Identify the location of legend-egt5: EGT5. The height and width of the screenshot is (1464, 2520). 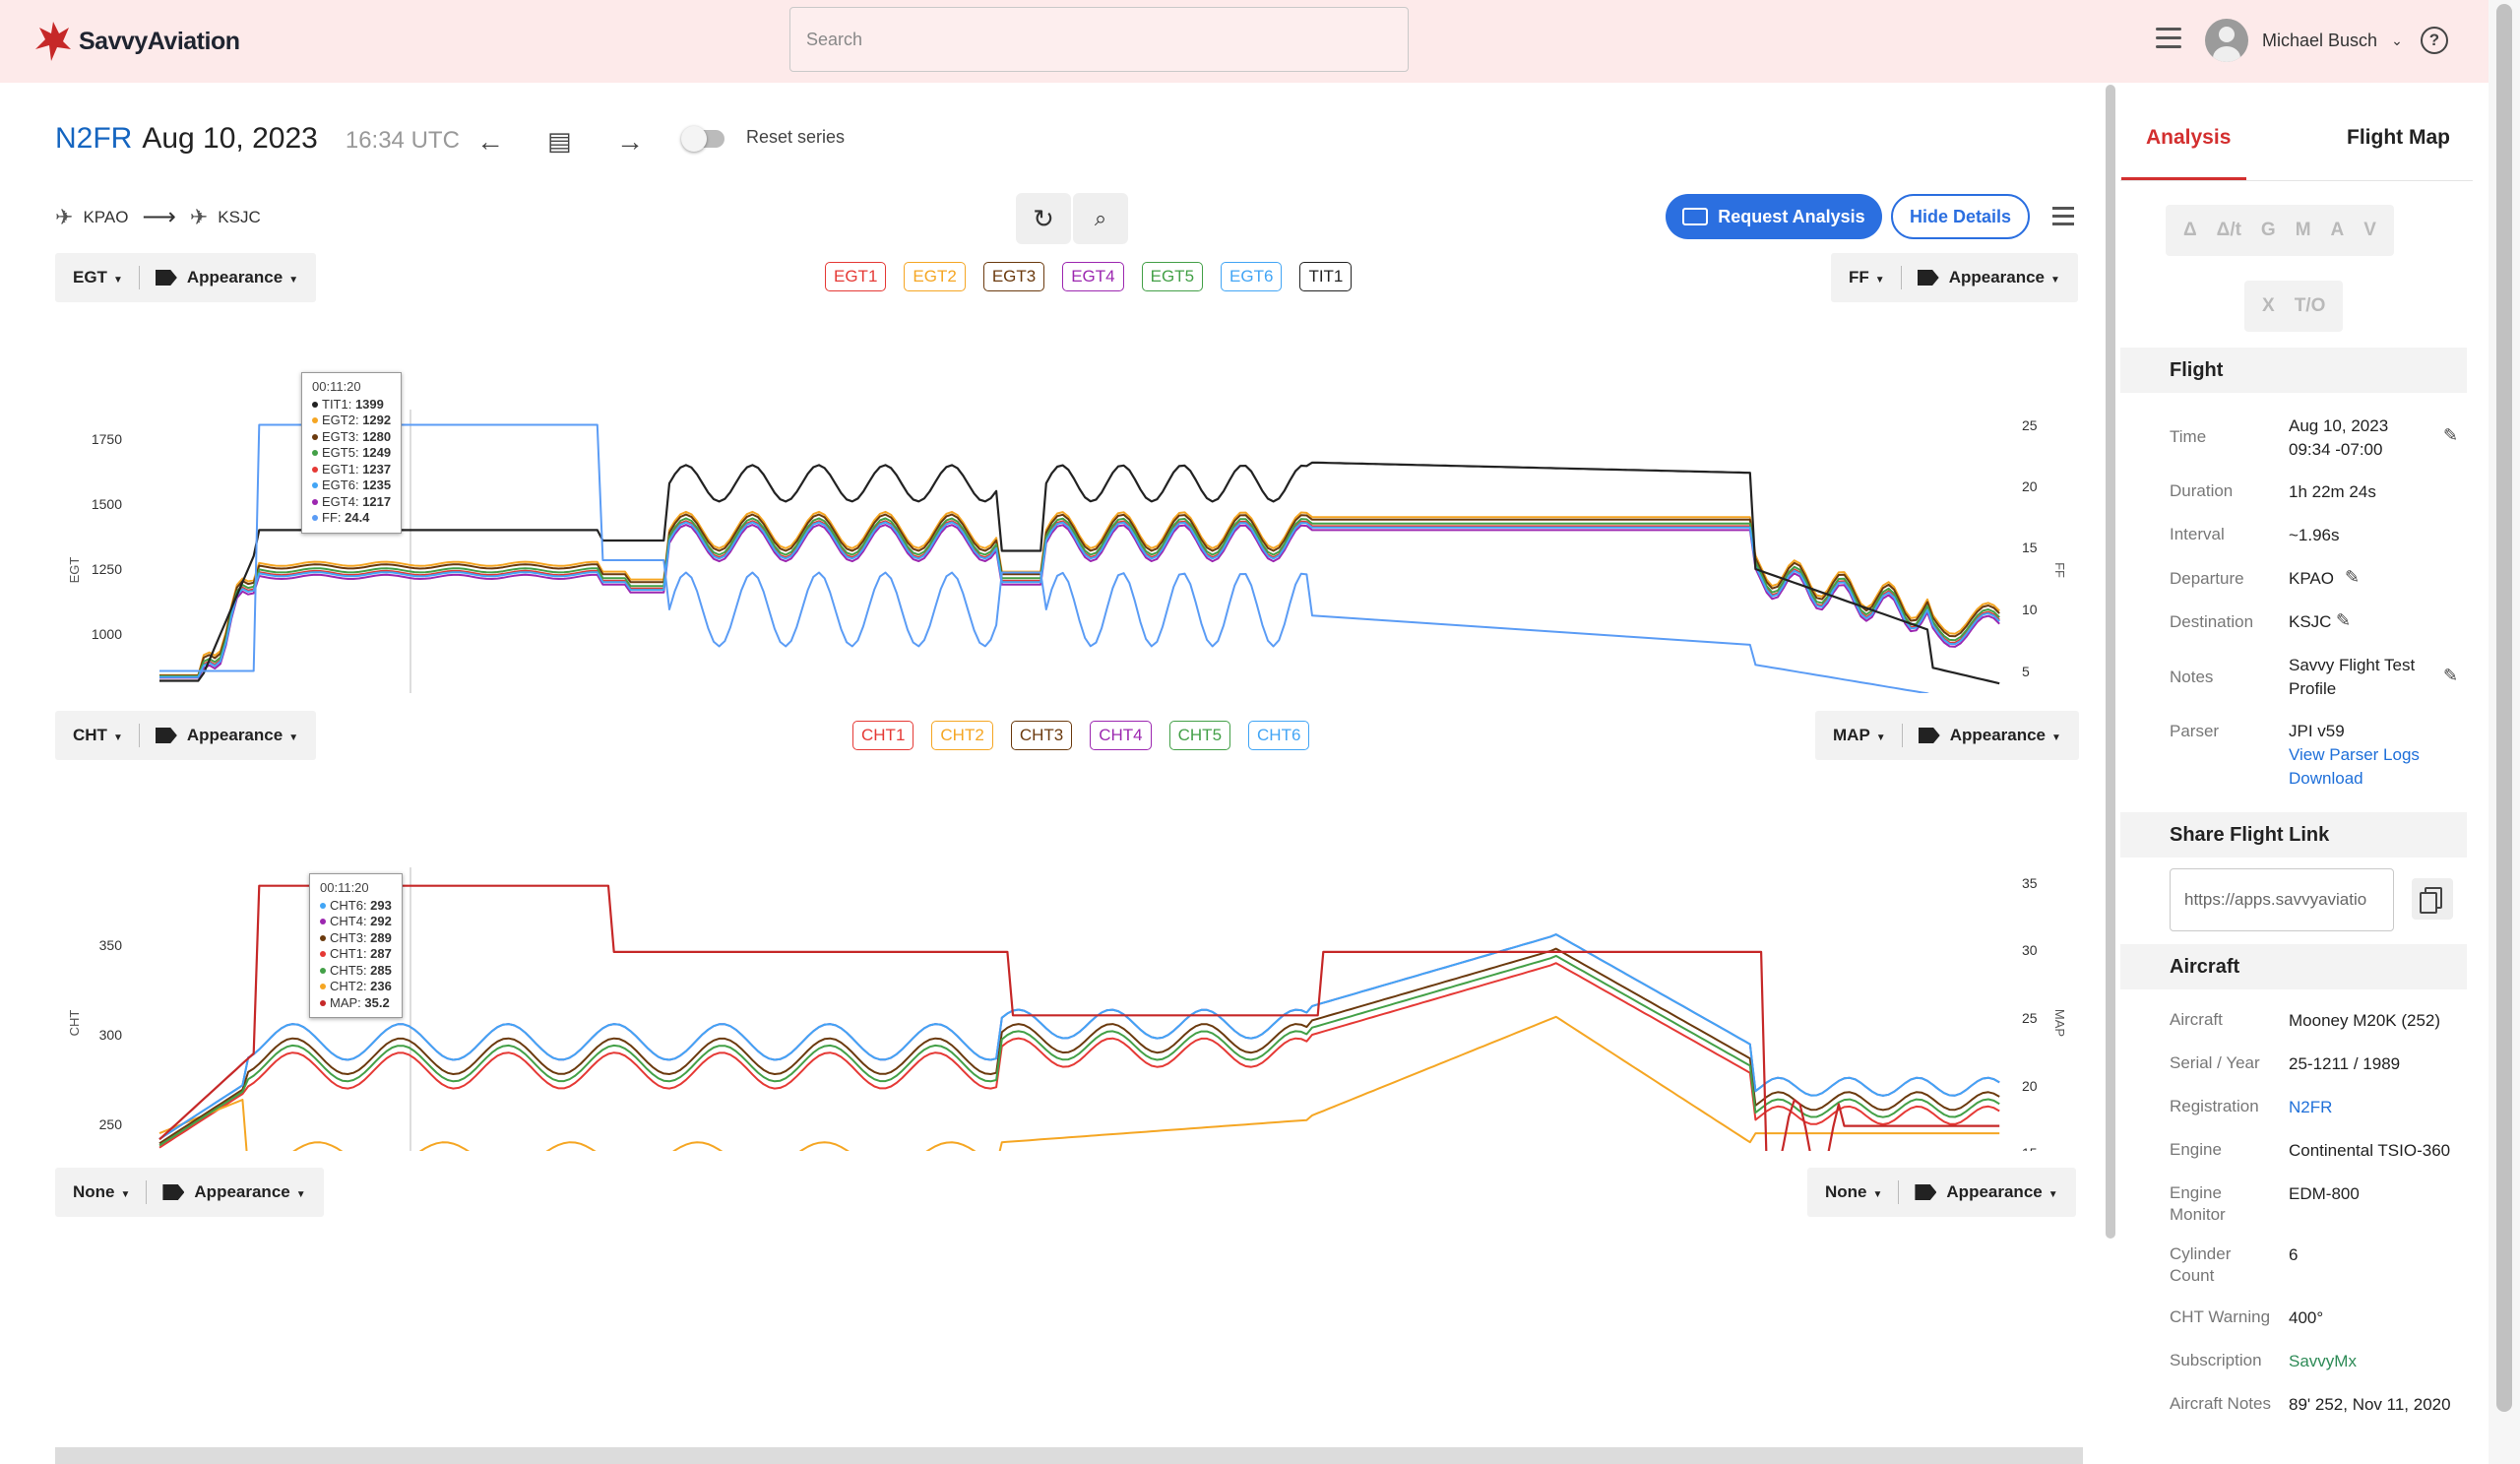
(1172, 277).